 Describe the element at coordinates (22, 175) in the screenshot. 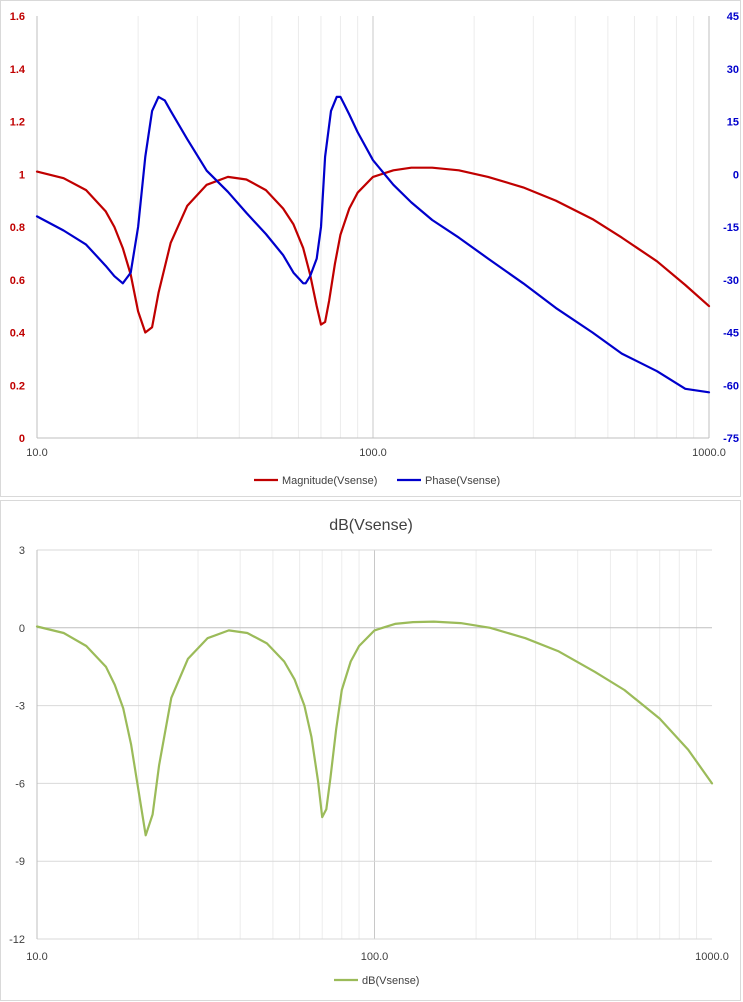

I see `y-tick-label-left: 1` at that location.